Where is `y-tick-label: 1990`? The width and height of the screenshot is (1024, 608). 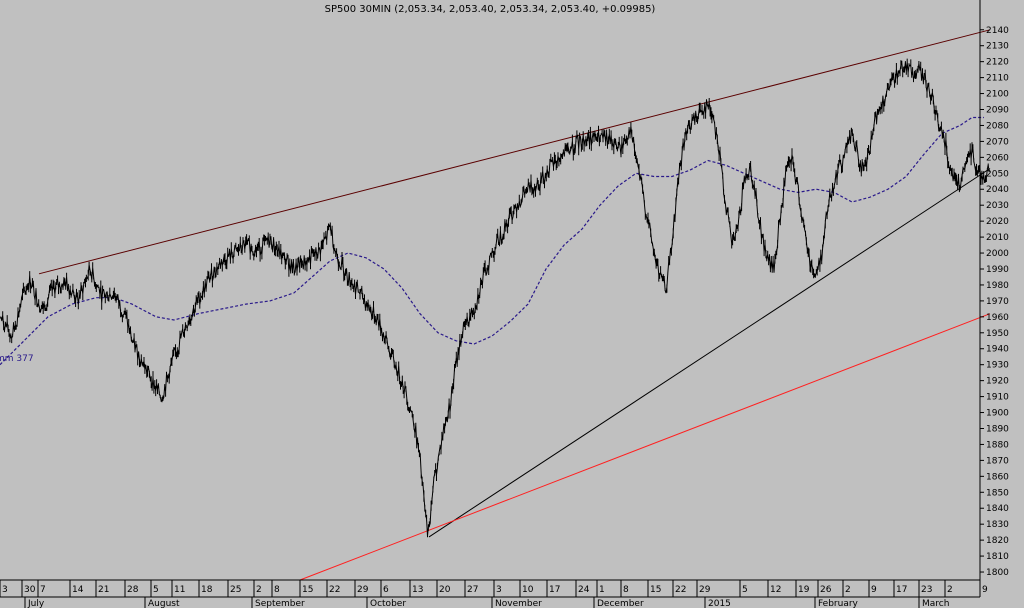
y-tick-label: 1990 is located at coordinates (997, 270).